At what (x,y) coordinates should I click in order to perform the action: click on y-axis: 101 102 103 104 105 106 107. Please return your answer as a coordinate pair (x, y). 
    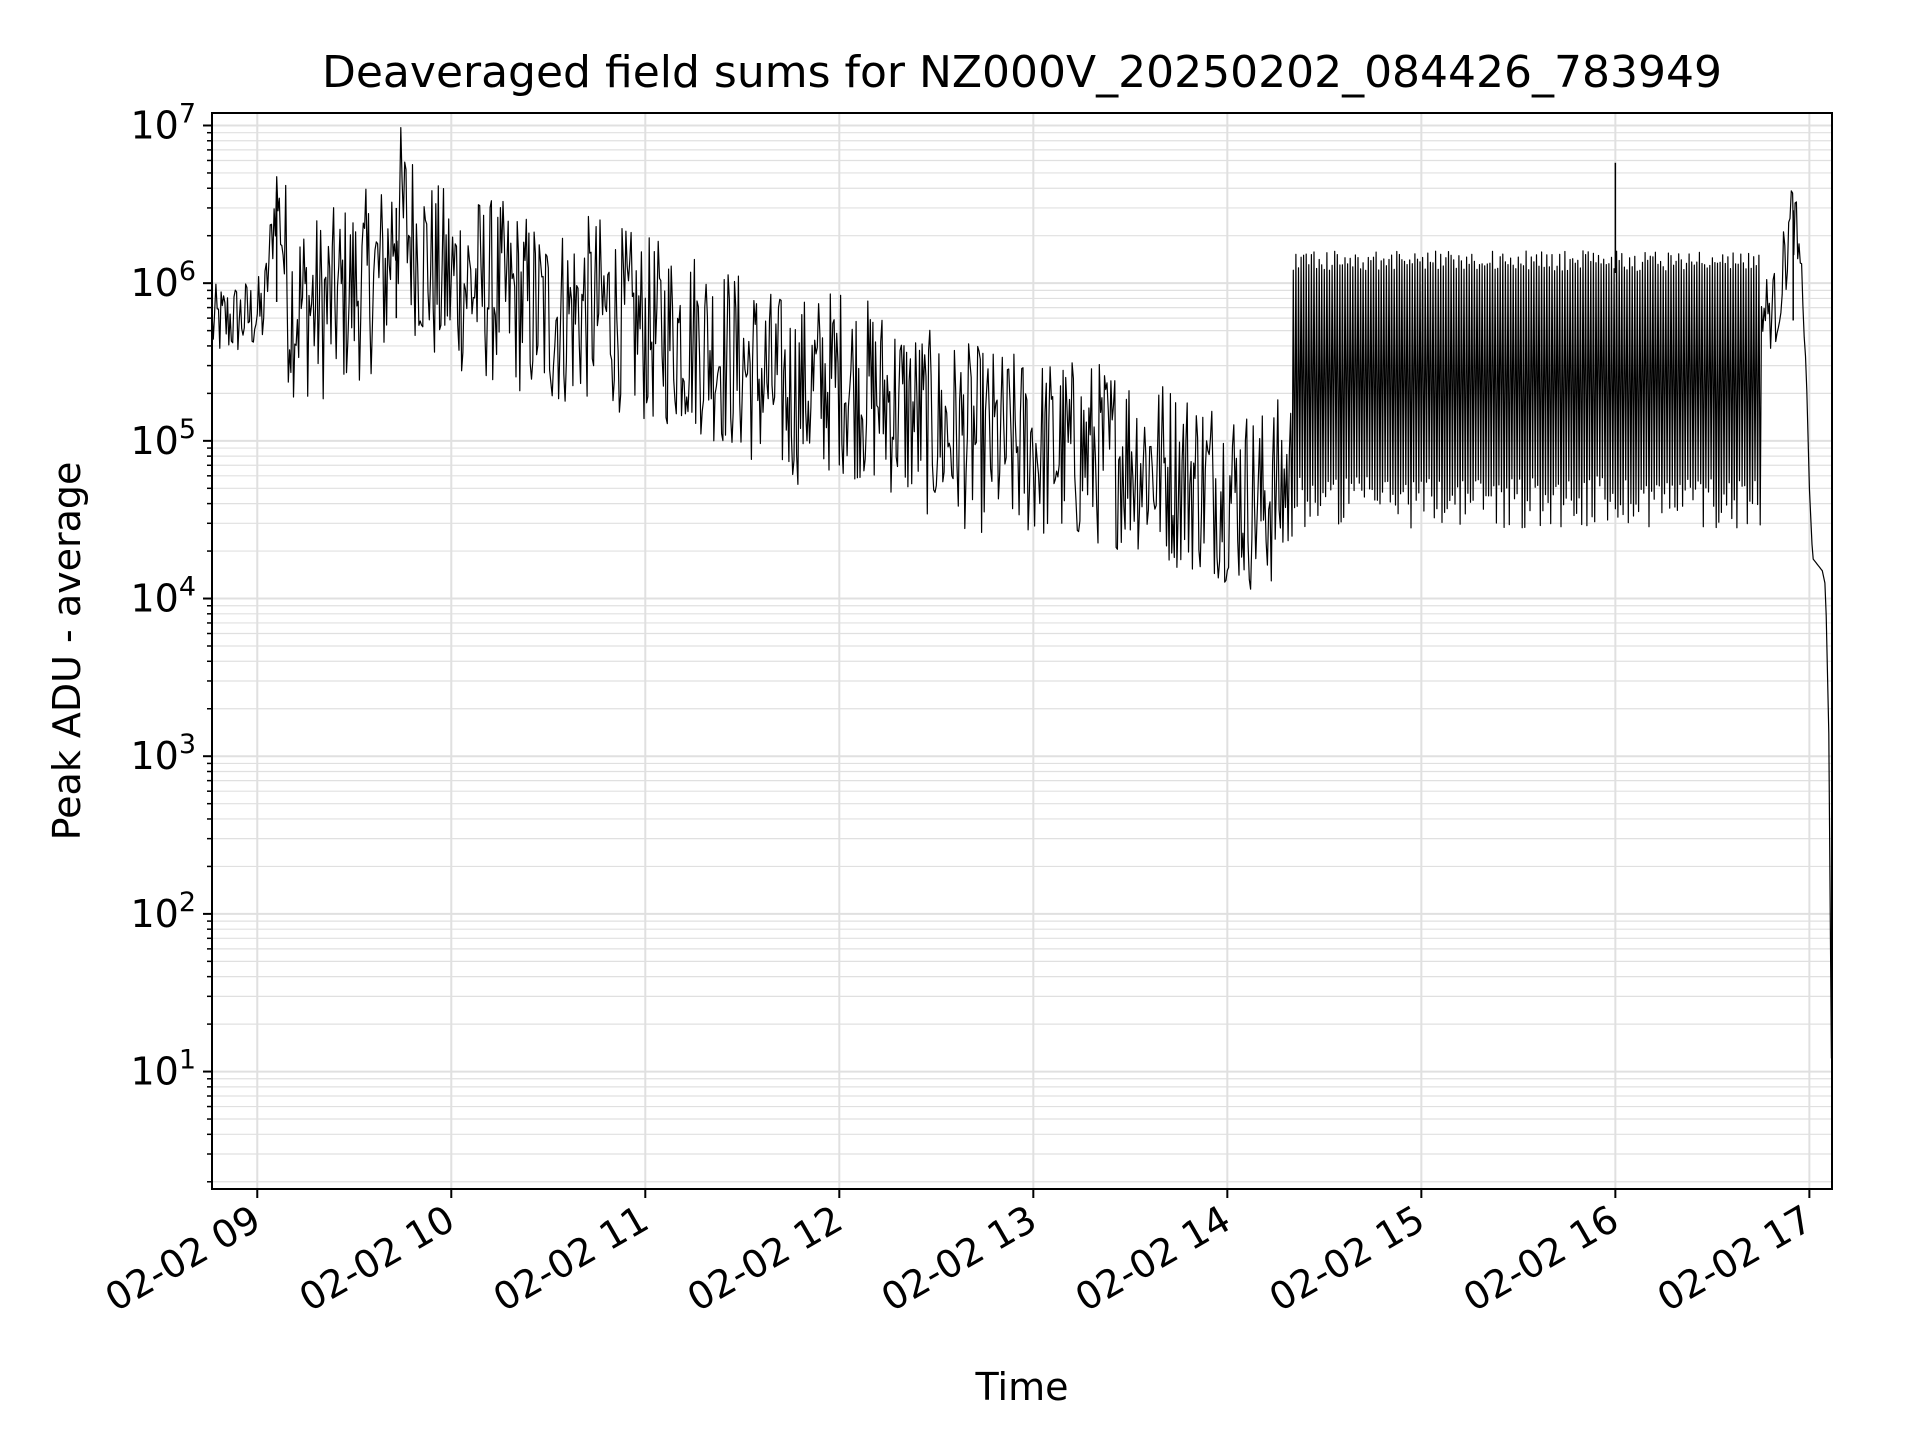
    Looking at the image, I should click on (171, 640).